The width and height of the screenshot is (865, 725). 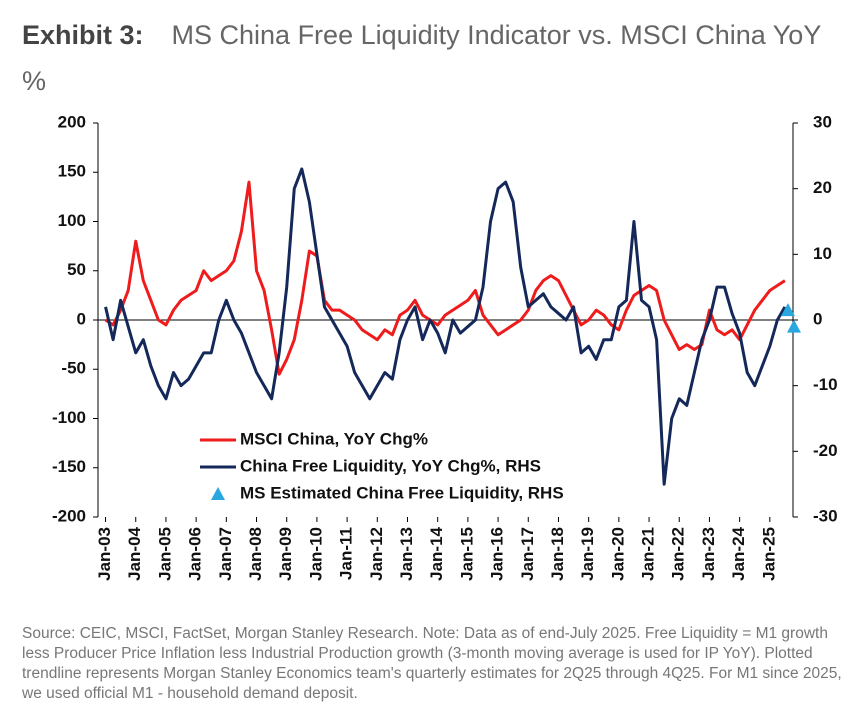 I want to click on x-tick-label: Jan-14, so click(x=436, y=553).